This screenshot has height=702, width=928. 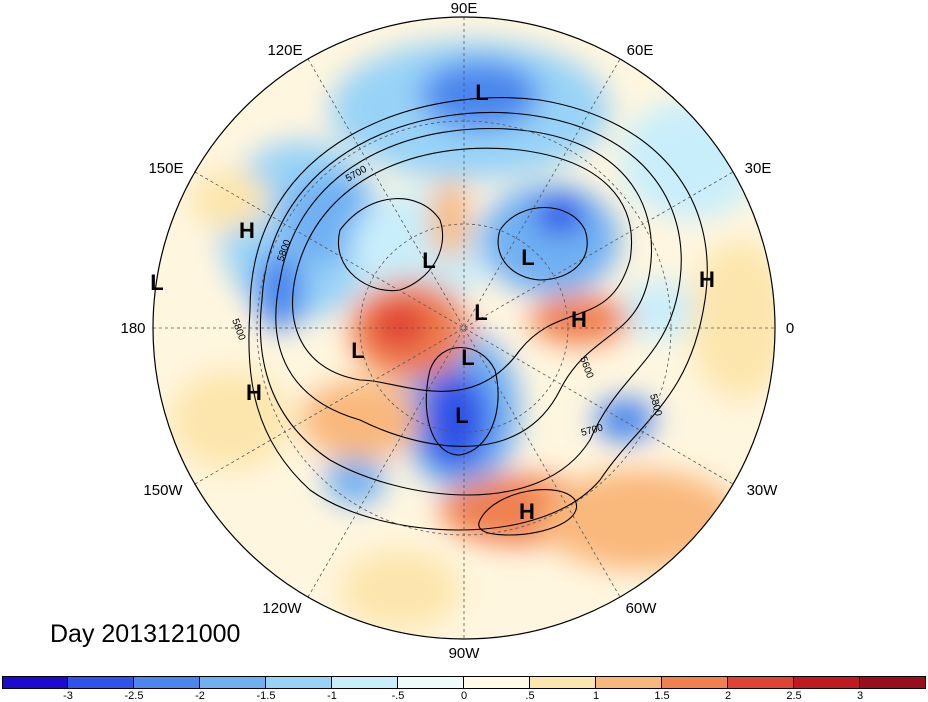 I want to click on colorbar-tick-label: 0, so click(x=464, y=696).